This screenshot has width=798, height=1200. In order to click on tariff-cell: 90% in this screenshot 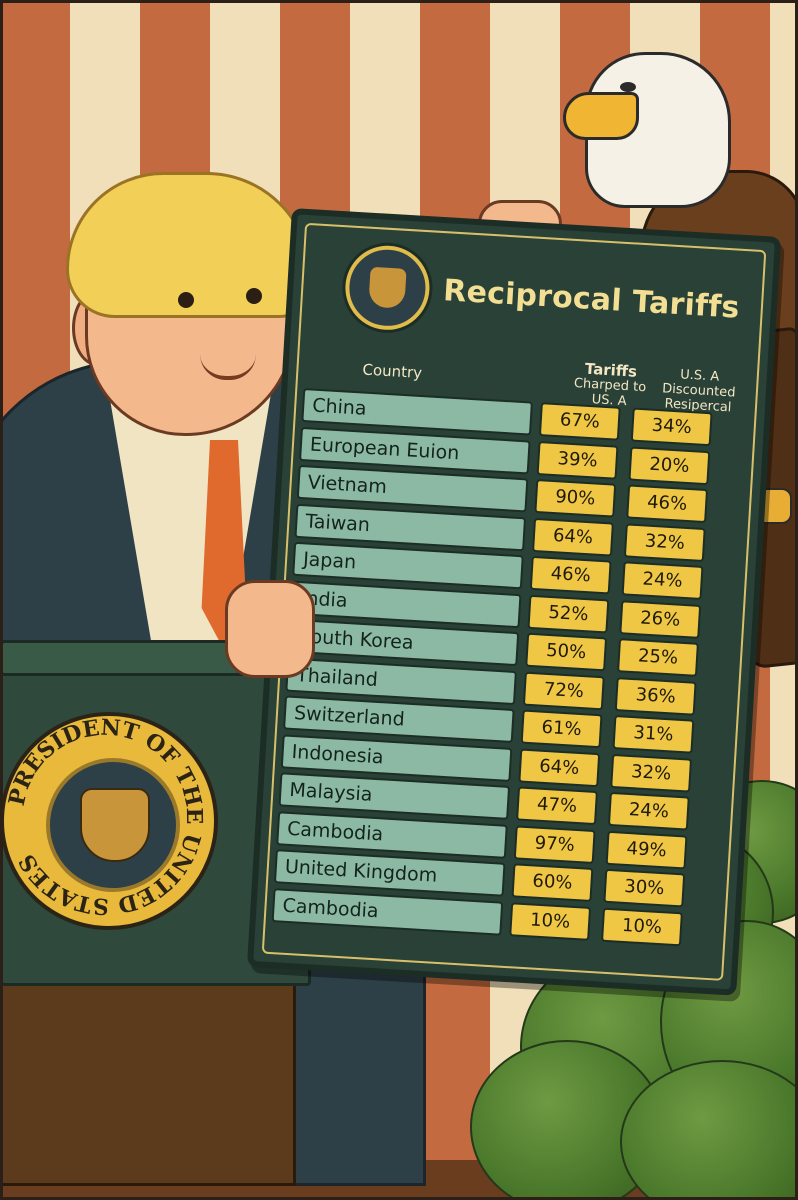, I will do `click(575, 498)`.